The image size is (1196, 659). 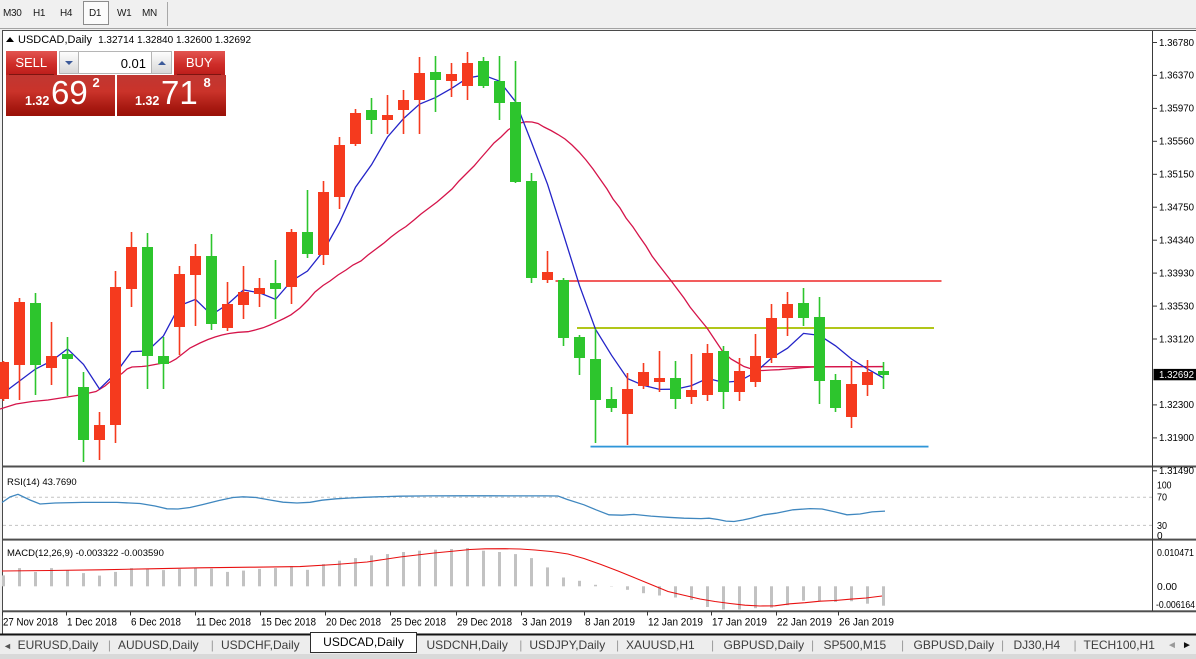 I want to click on svg-text: -0.006164, so click(x=1175, y=605).